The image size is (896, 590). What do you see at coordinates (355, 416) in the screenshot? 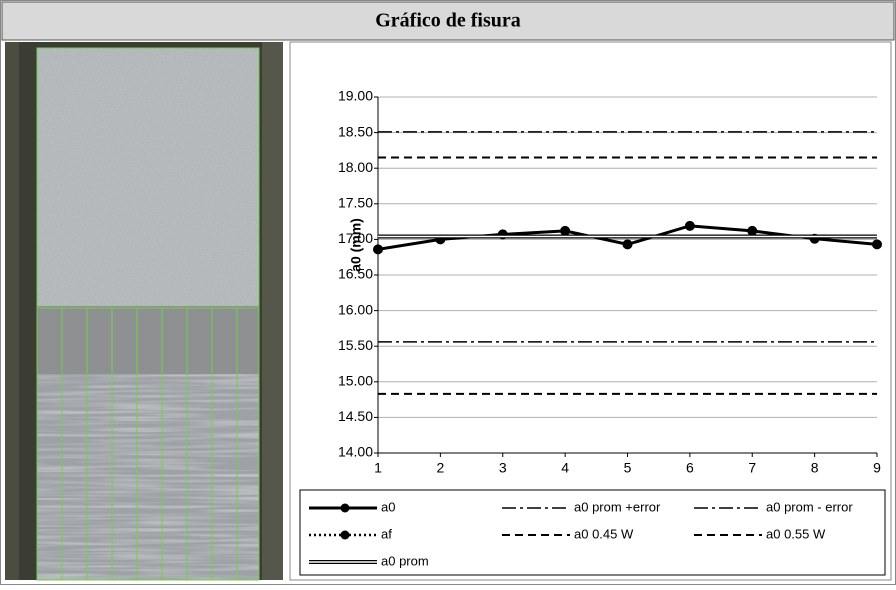
I see `y-tick-label: 14.50` at bounding box center [355, 416].